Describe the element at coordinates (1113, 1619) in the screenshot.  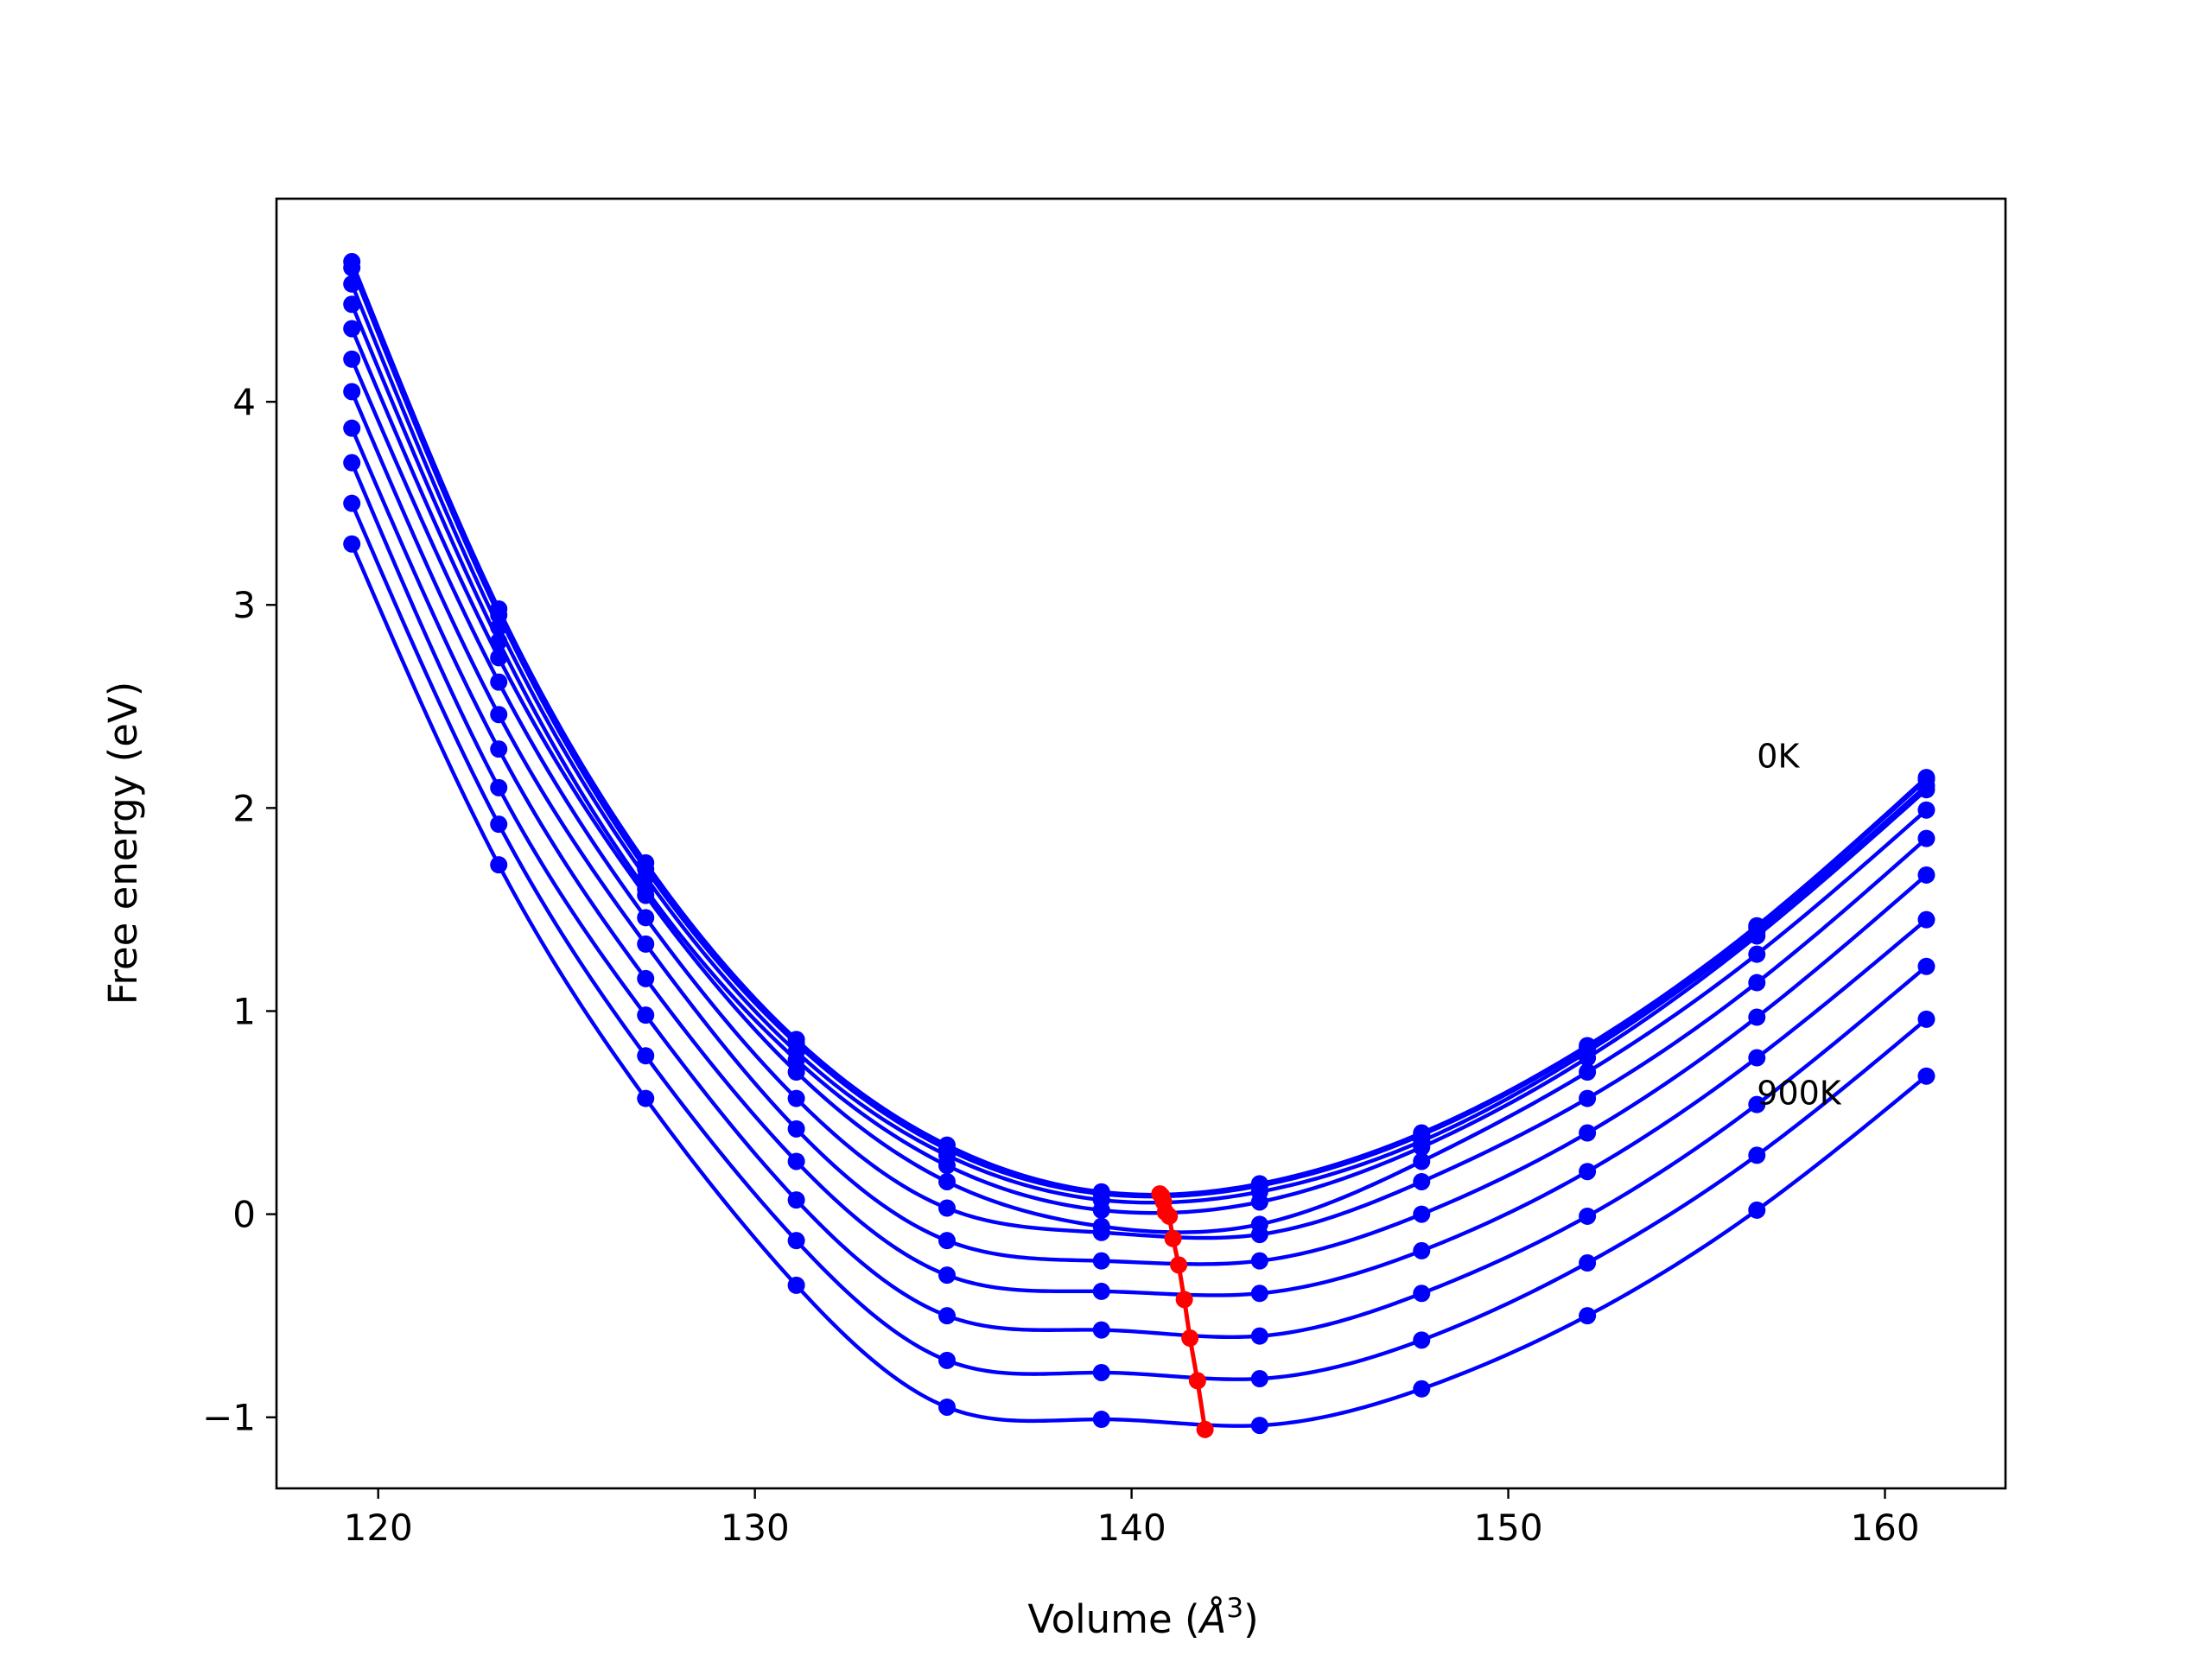
I see `x-axis-label-main: Volume (` at that location.